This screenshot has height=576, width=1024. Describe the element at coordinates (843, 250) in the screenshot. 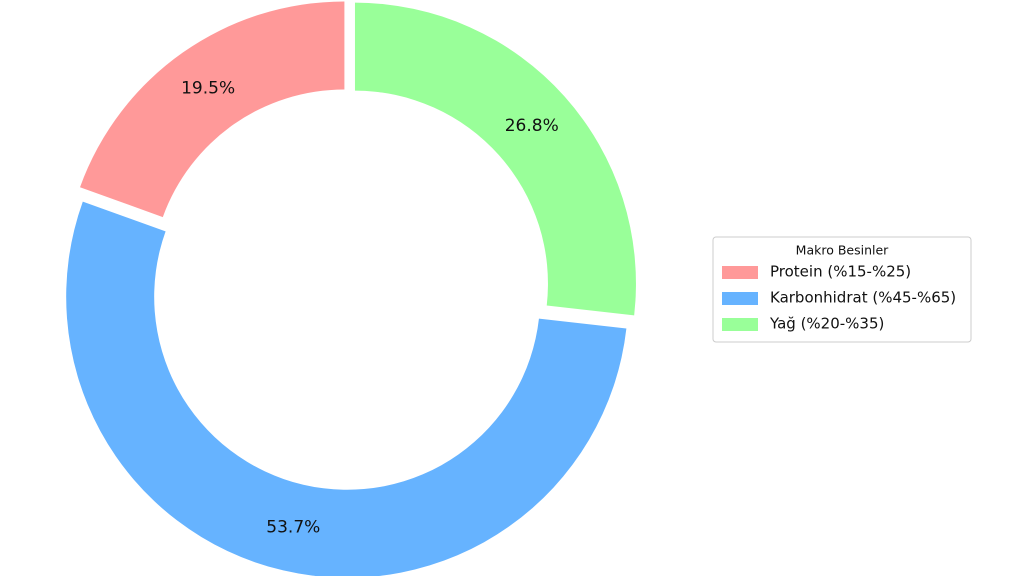

I see `legend-title: Makro Besinler` at that location.